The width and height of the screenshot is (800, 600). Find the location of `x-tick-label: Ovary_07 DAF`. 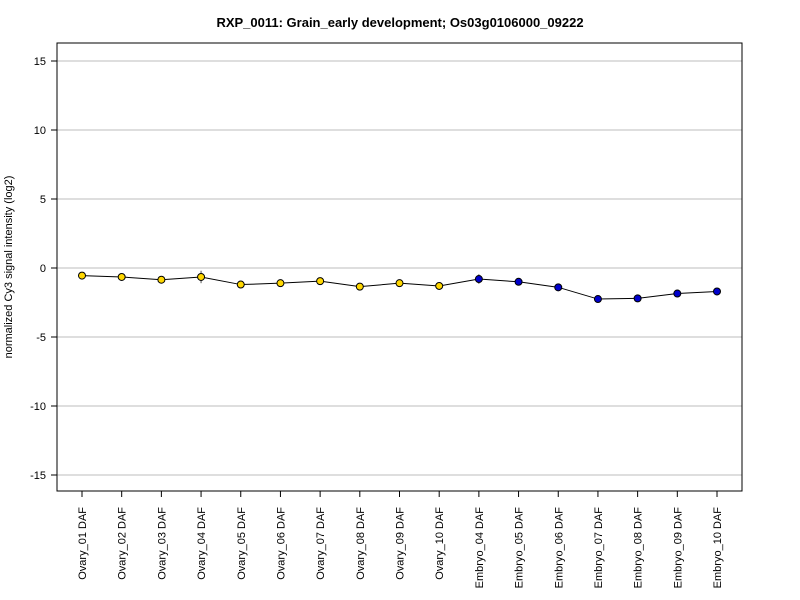

x-tick-label: Ovary_07 DAF is located at coordinates (321, 543).